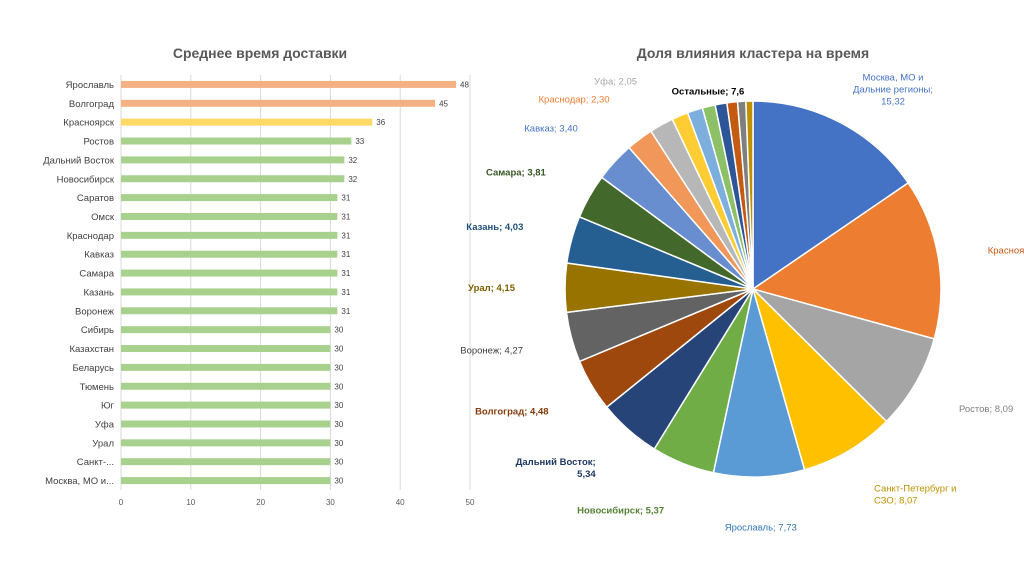 This screenshot has height=574, width=1024. I want to click on bar-value-label: 36, so click(380, 122).